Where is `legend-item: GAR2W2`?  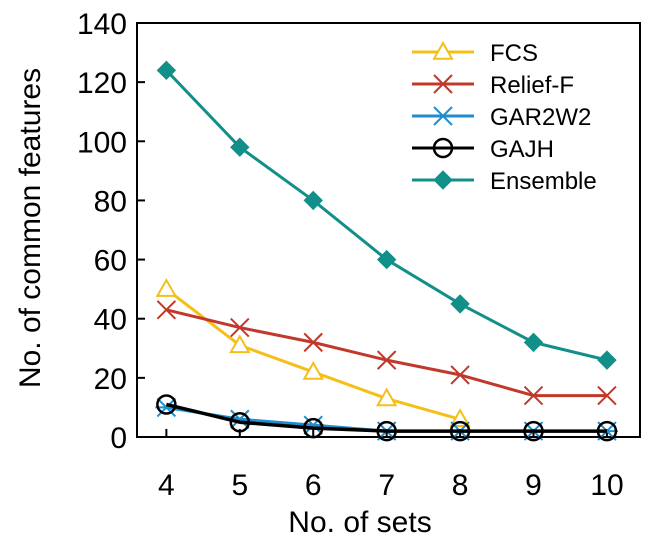 legend-item: GAR2W2 is located at coordinates (501, 117).